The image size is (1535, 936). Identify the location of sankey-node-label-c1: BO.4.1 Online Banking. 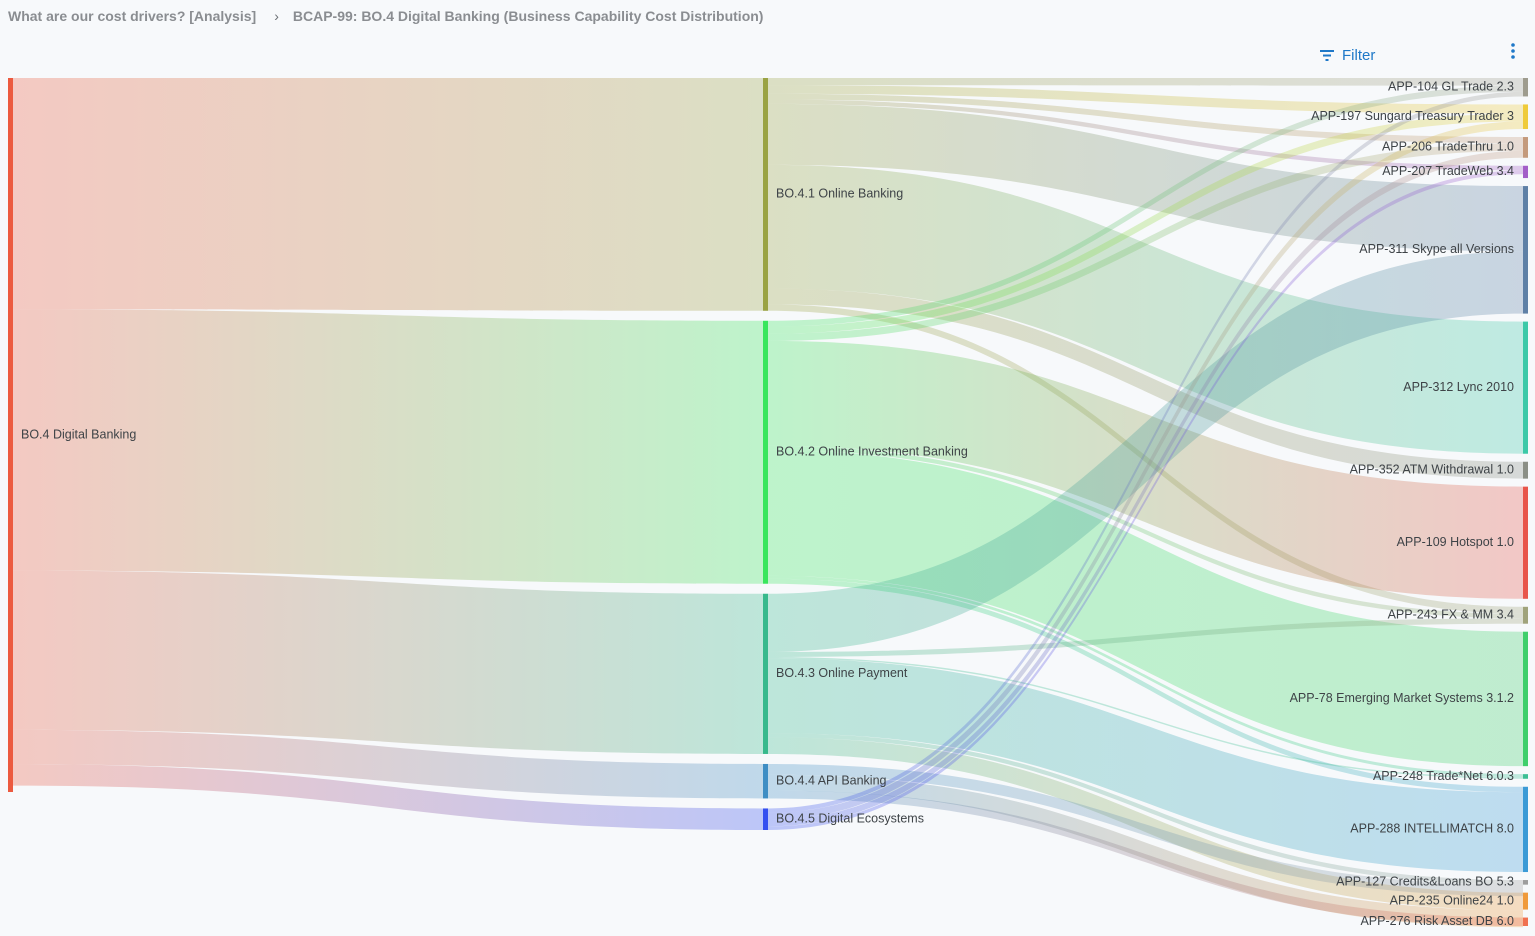
(839, 194).